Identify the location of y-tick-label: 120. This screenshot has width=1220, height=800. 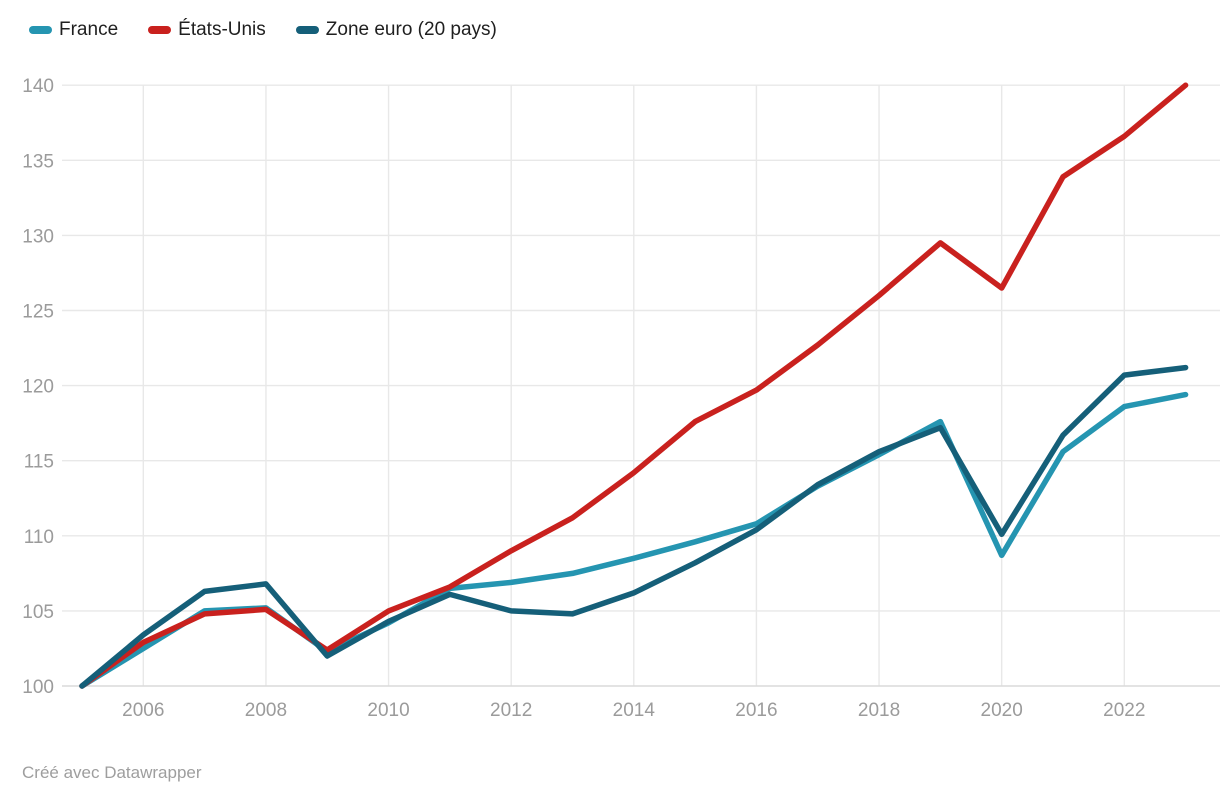
(38, 387).